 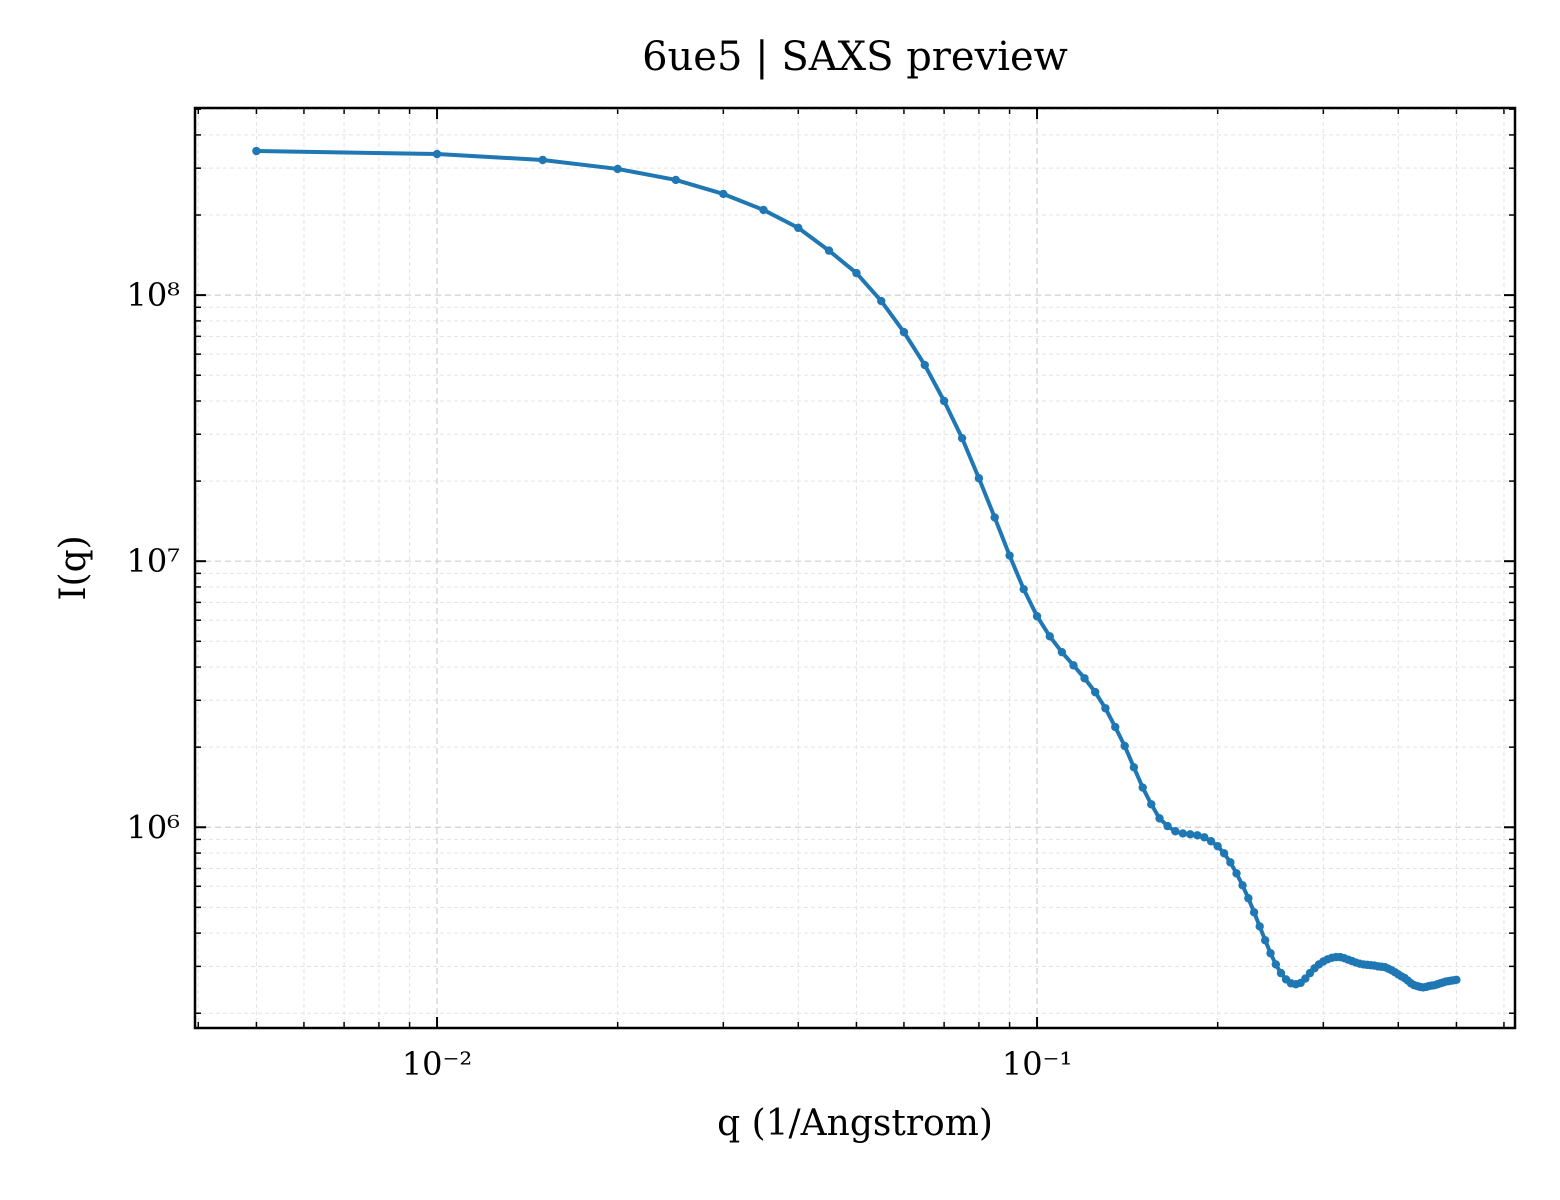 What do you see at coordinates (437, 1064) in the screenshot?
I see `x-tick-label: 10⁻²` at bounding box center [437, 1064].